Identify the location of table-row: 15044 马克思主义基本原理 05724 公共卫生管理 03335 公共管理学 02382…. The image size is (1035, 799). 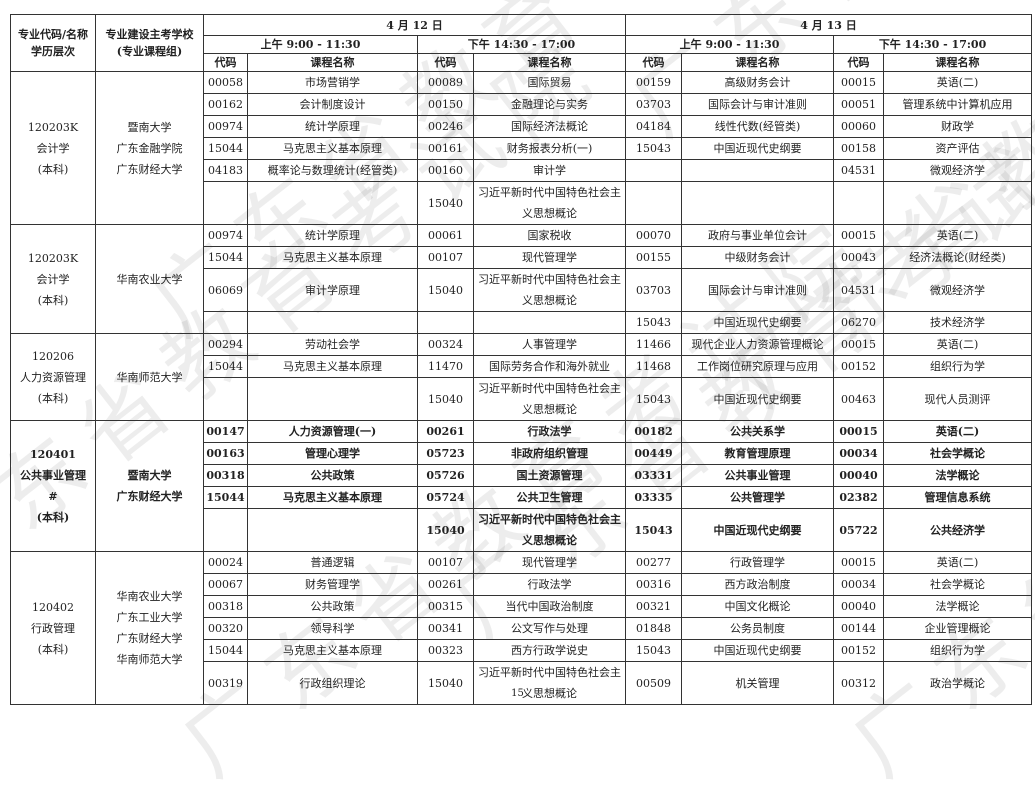
(522, 497).